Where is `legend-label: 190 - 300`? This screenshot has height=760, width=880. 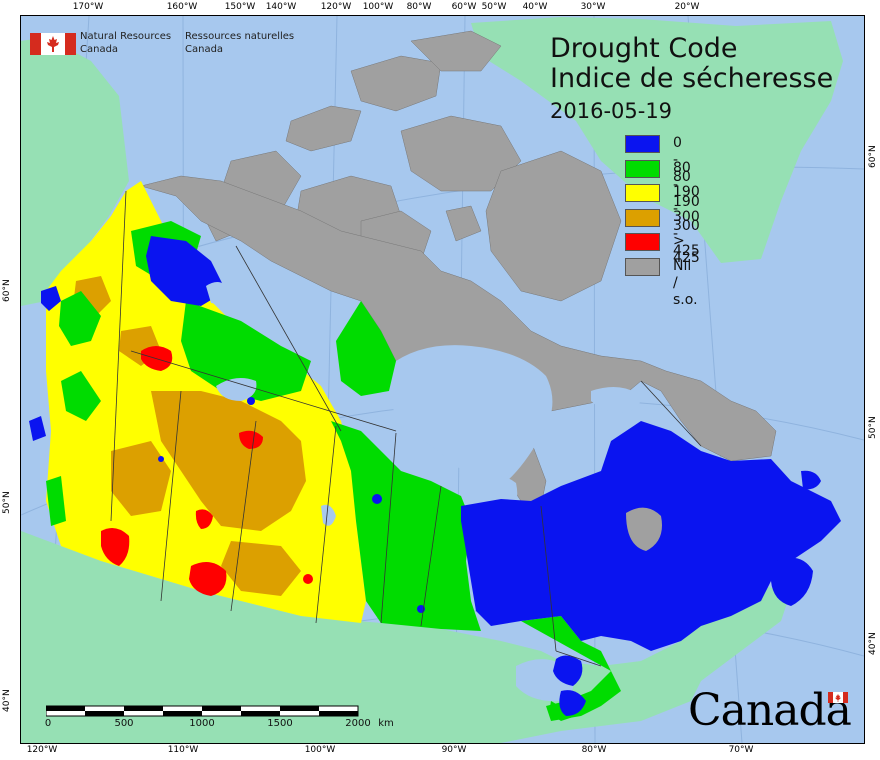
legend-label: 190 - 300 is located at coordinates (686, 209).